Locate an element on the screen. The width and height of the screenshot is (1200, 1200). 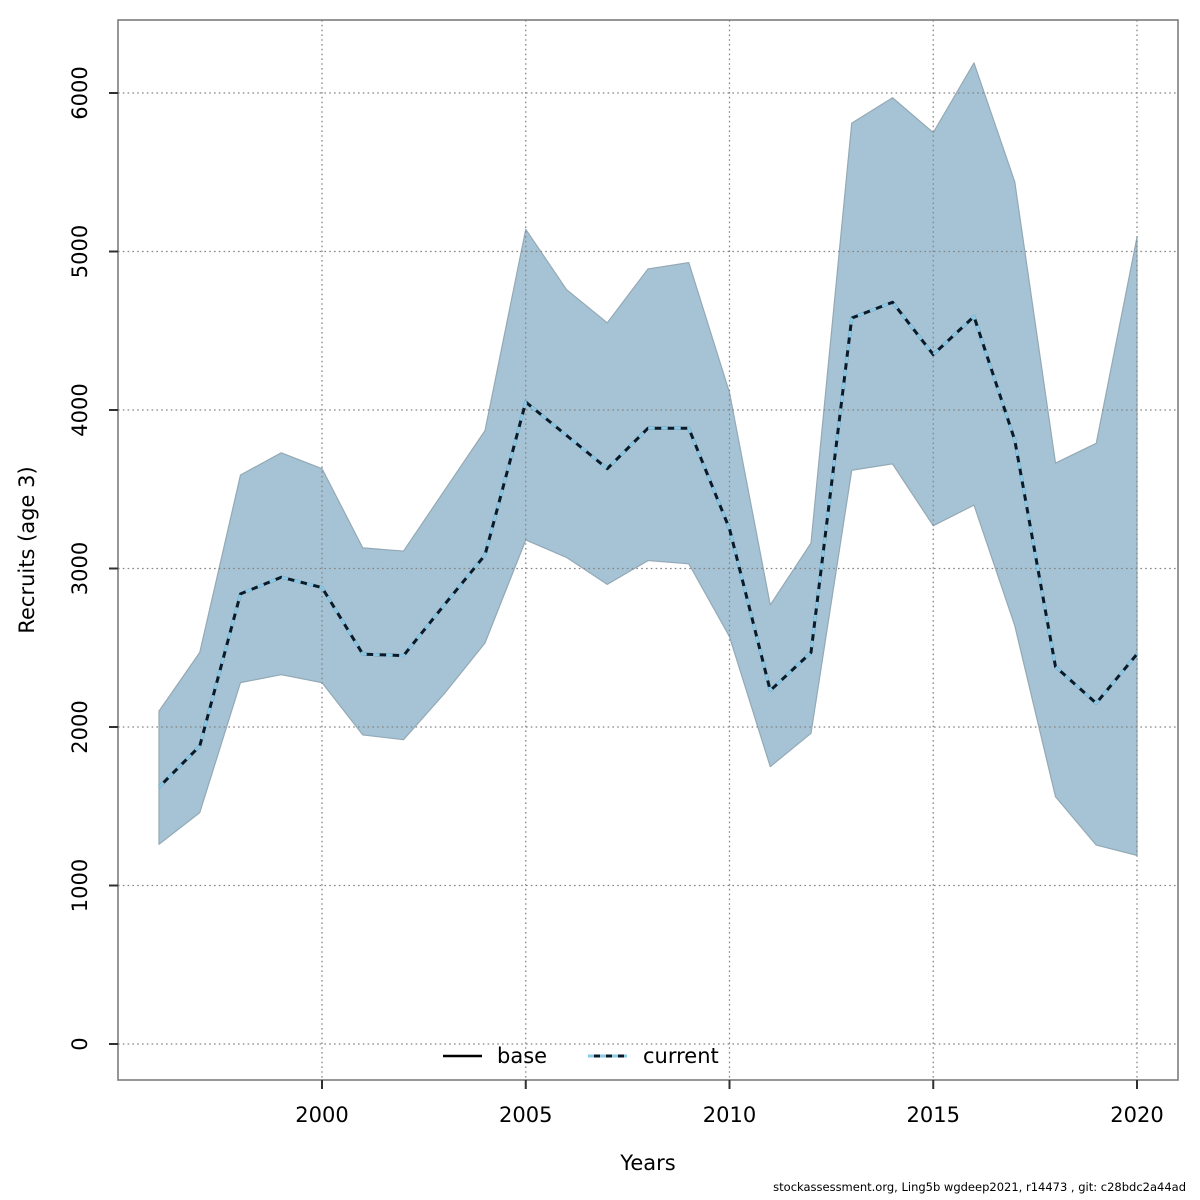
x-axis-title: Years is located at coordinates (647, 1163).